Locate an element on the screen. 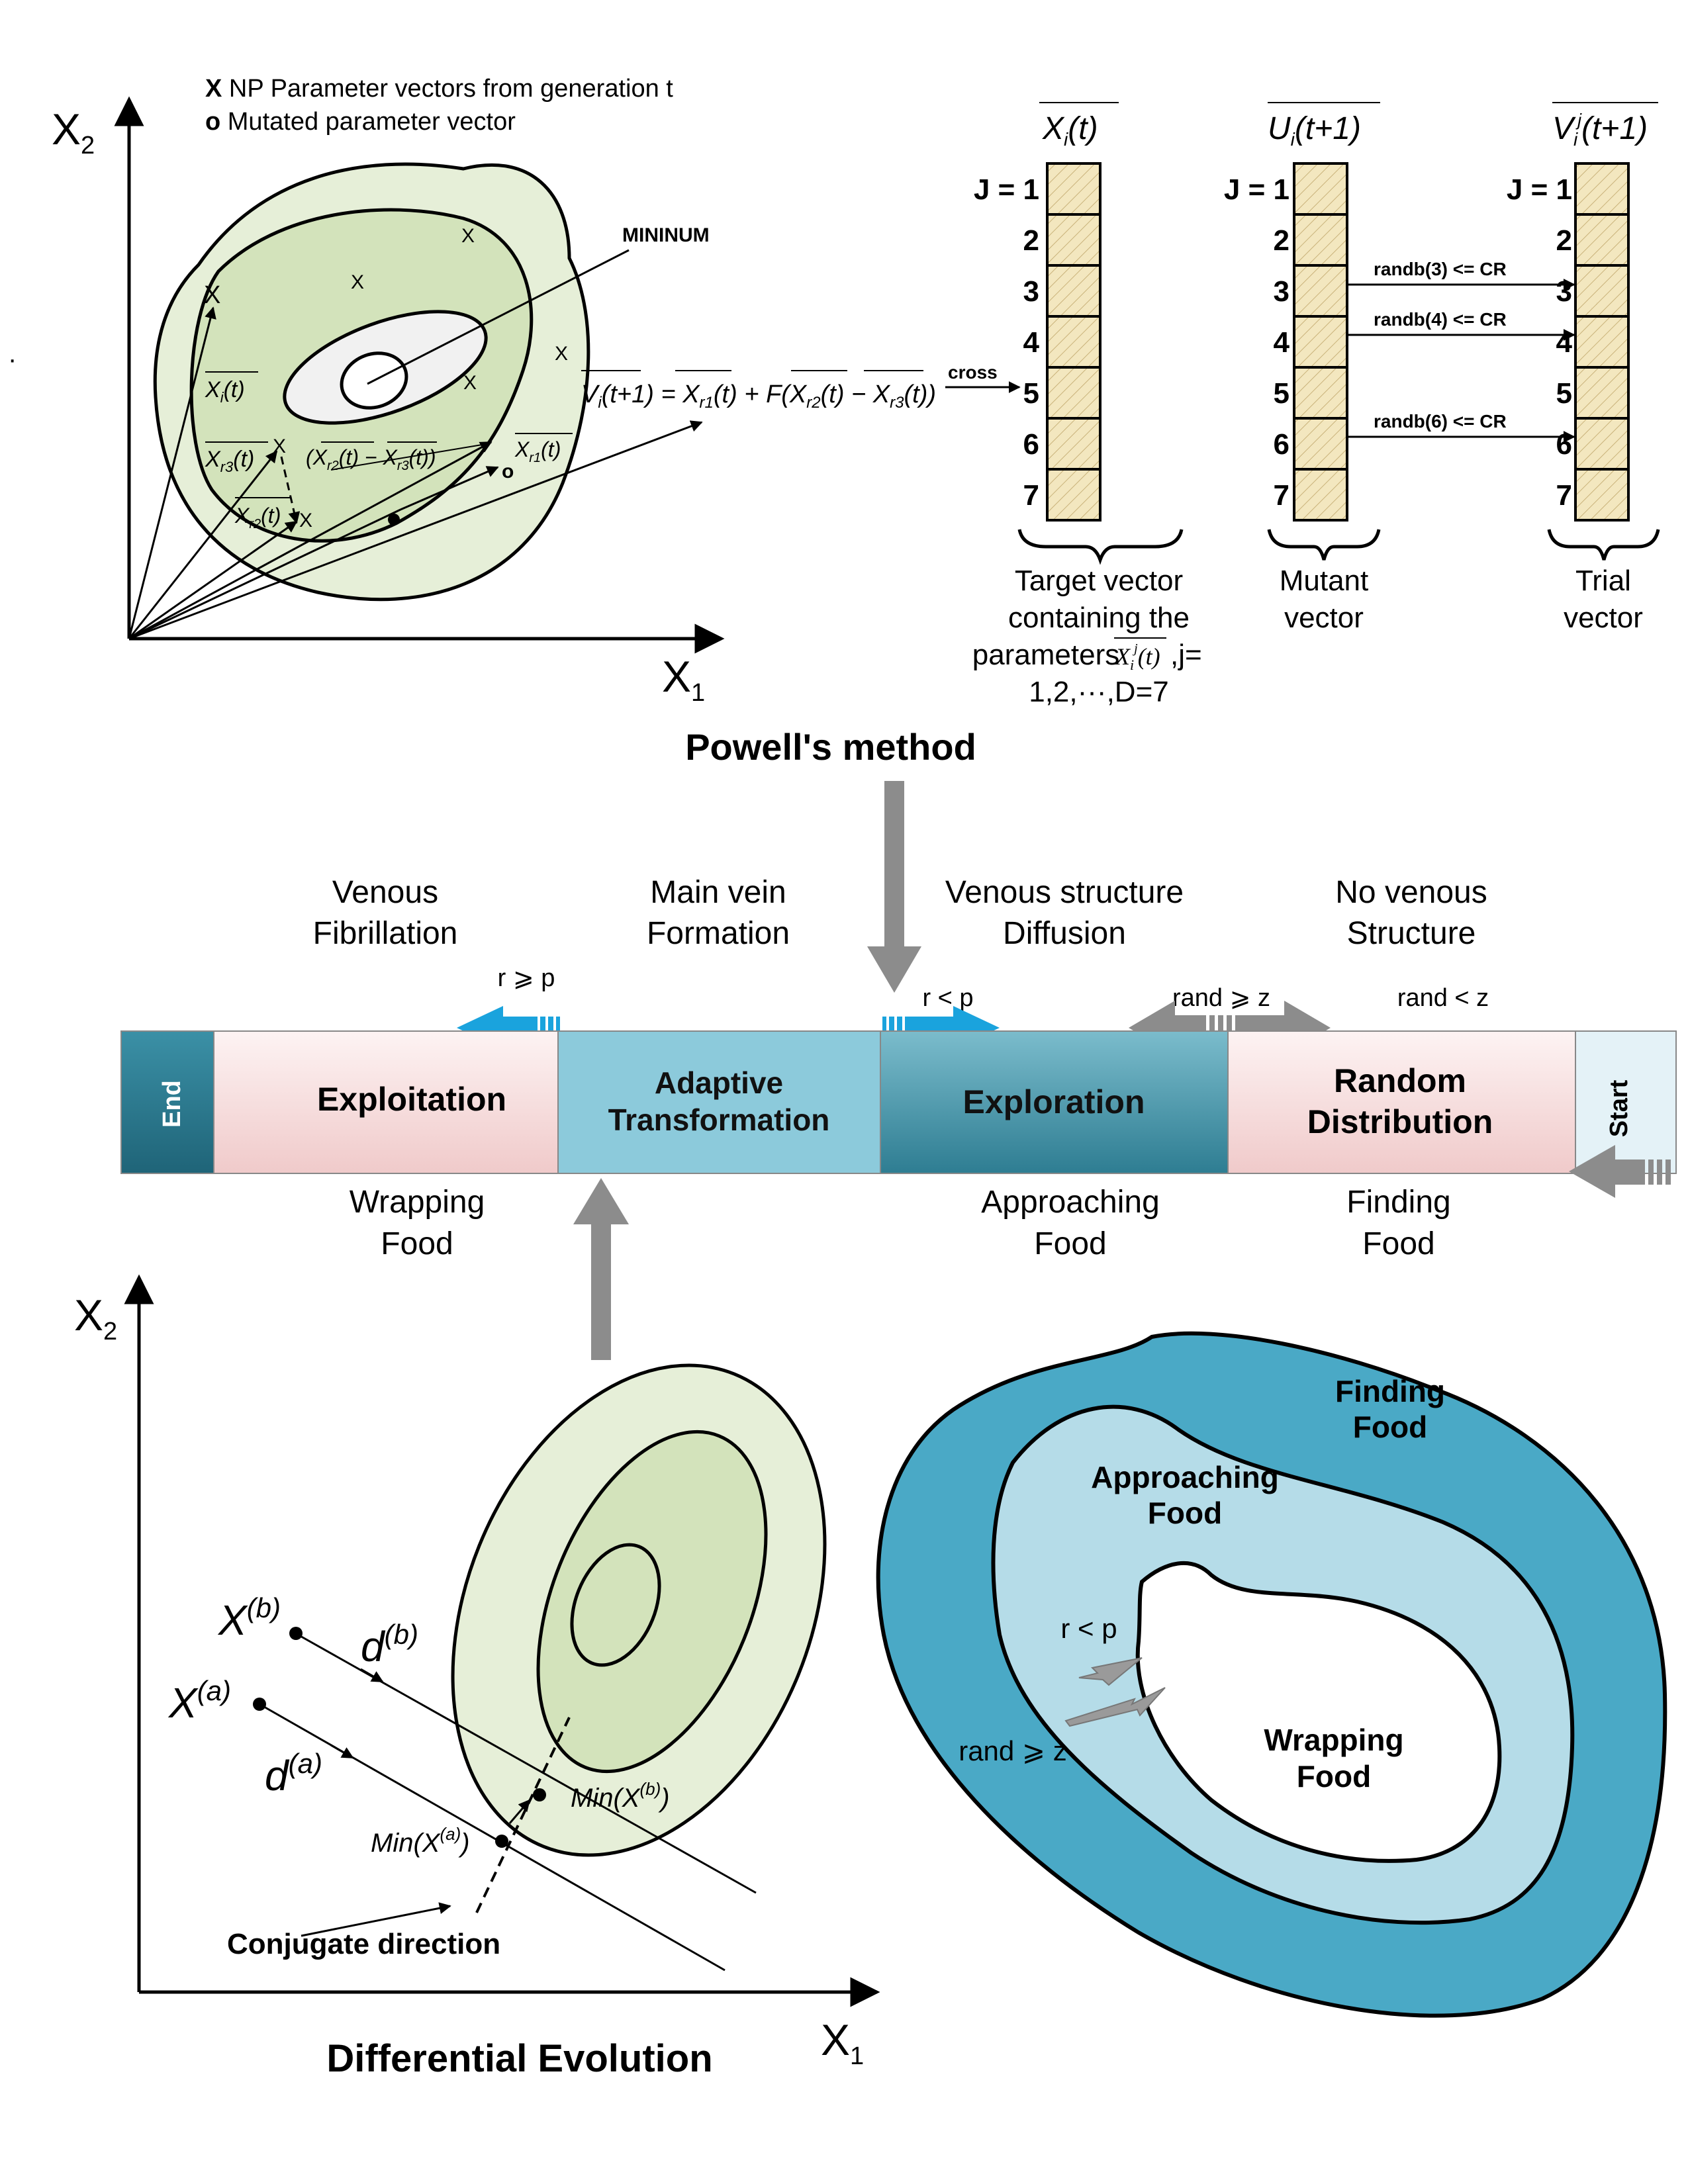 This screenshot has width=1688, height=2184. de-y-axis-label: X2 is located at coordinates (73, 132).